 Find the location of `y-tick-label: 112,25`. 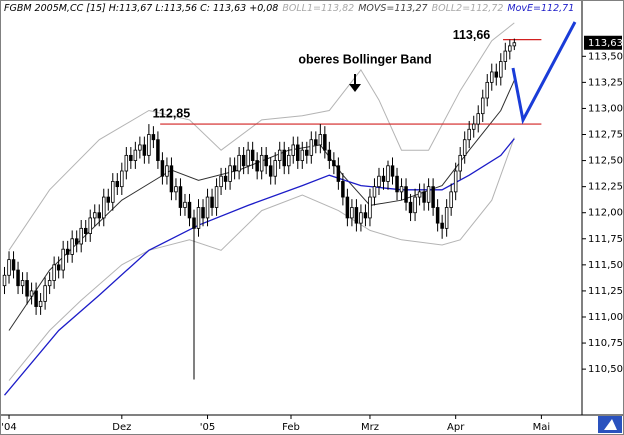

y-tick-label: 112,25 is located at coordinates (605, 187).